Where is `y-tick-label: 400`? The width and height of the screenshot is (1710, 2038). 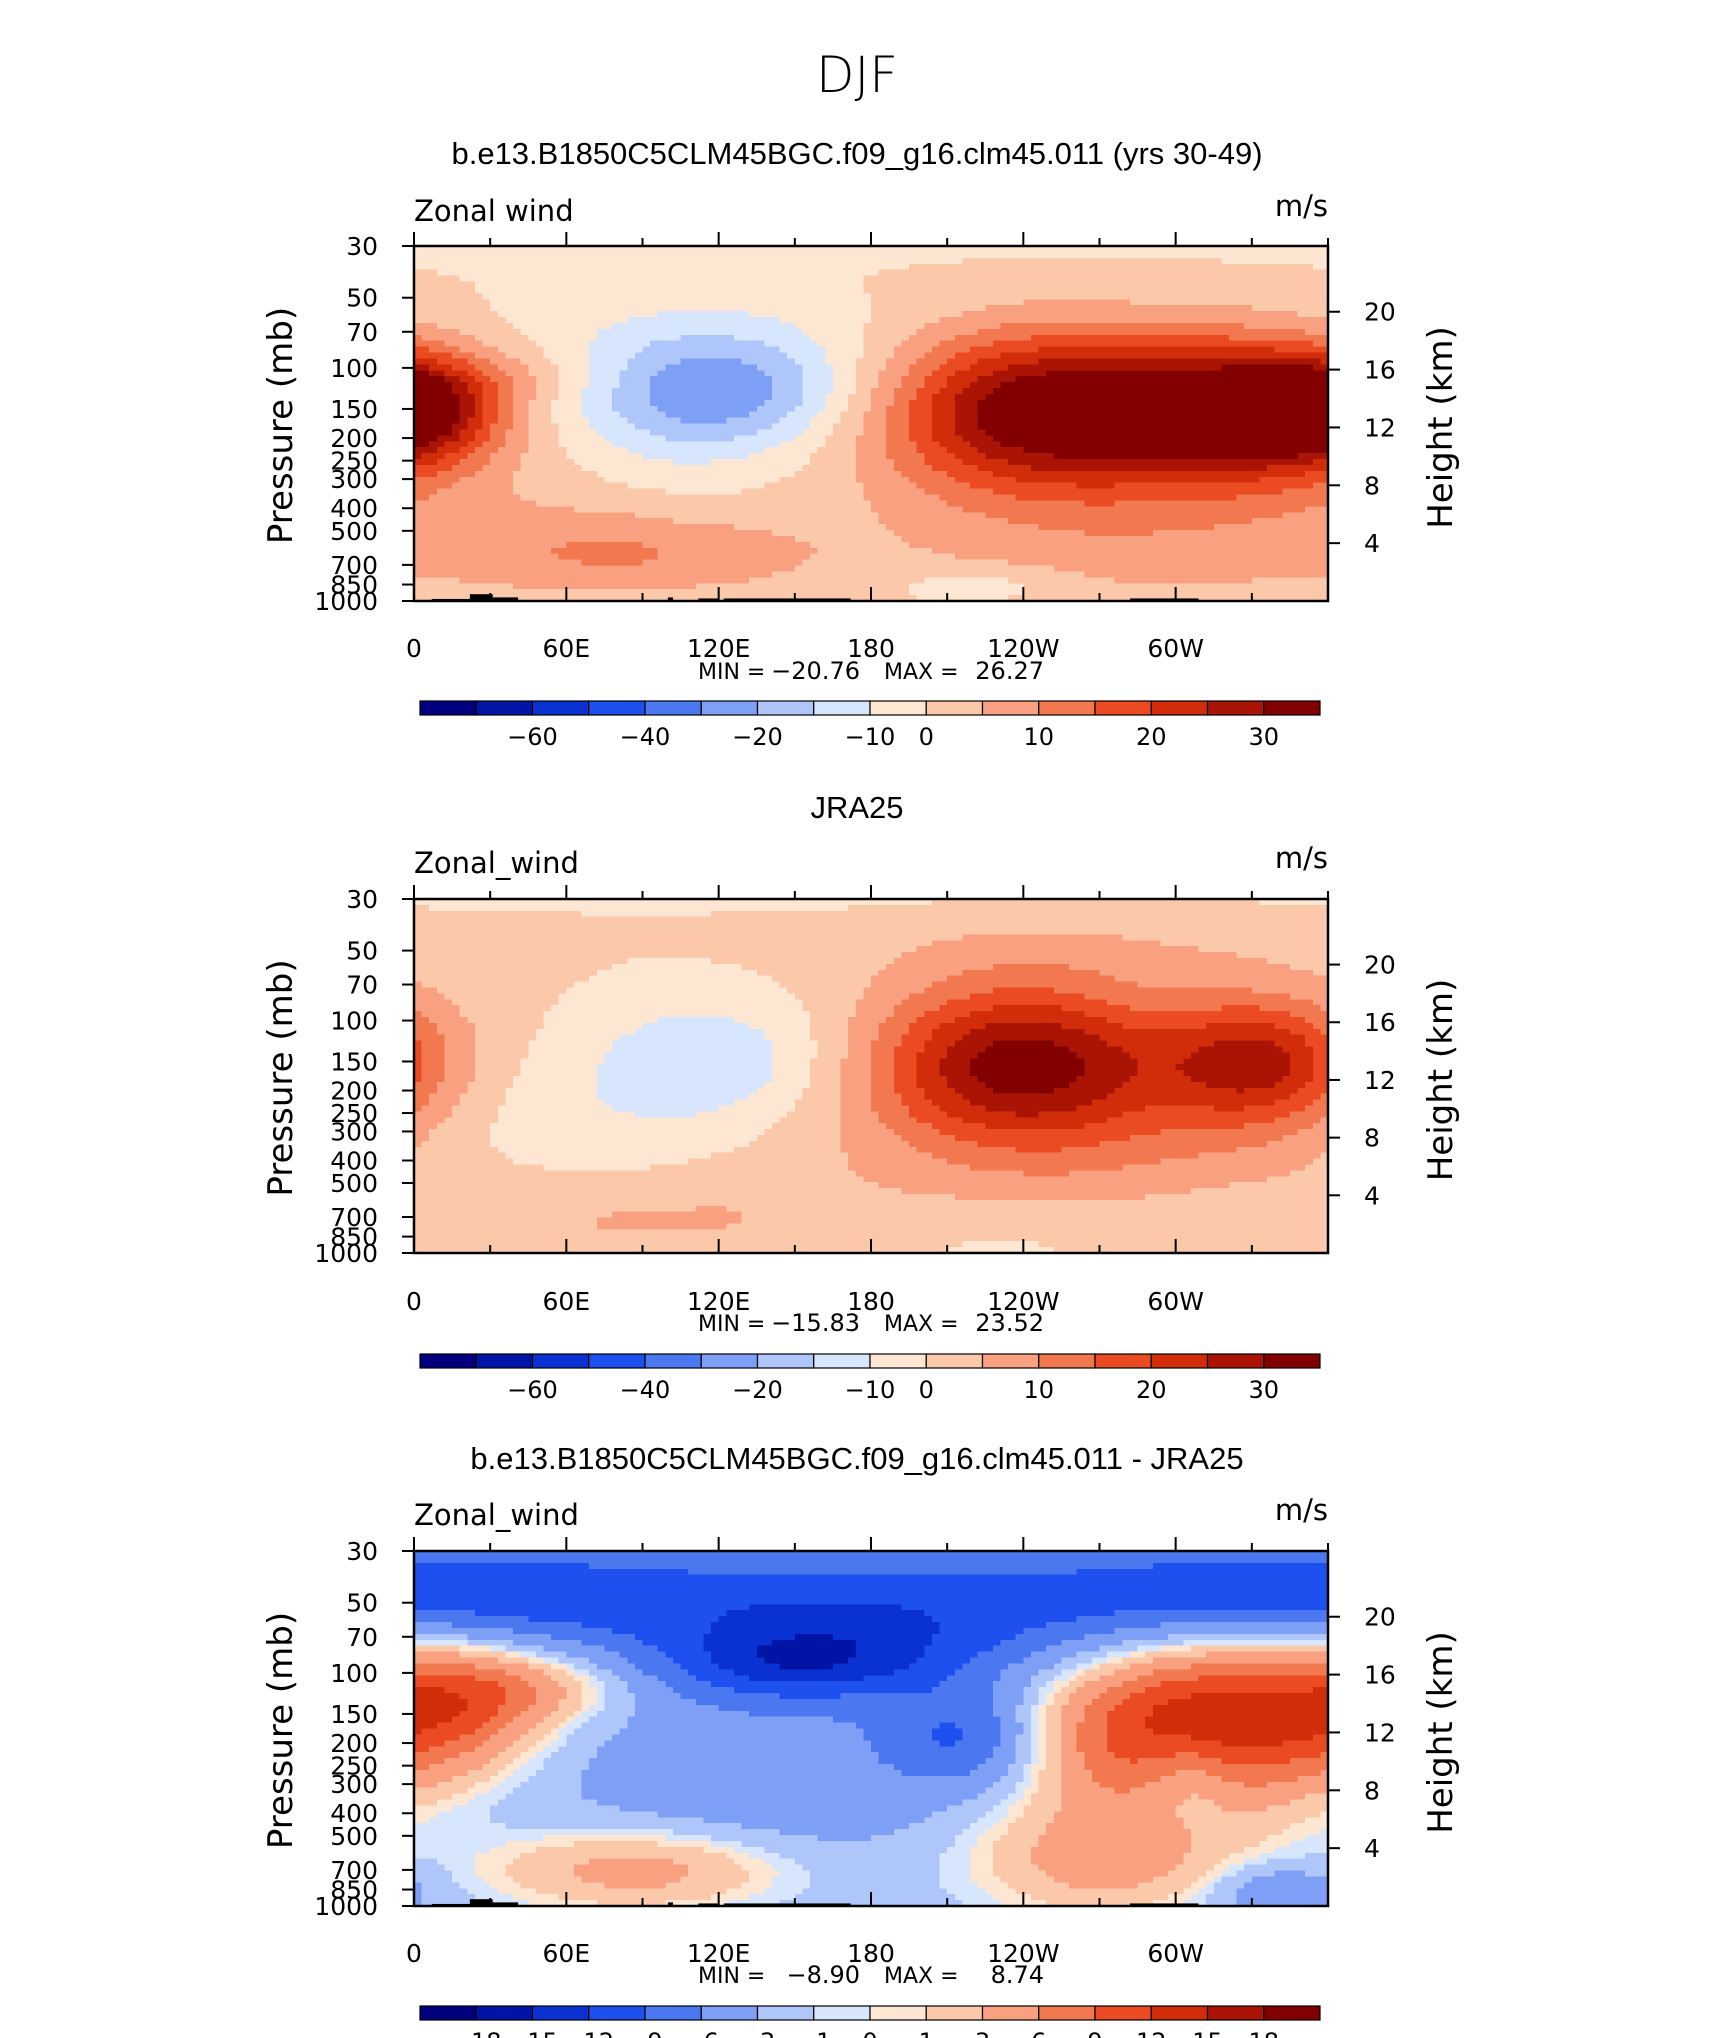
y-tick-label: 400 is located at coordinates (354, 508).